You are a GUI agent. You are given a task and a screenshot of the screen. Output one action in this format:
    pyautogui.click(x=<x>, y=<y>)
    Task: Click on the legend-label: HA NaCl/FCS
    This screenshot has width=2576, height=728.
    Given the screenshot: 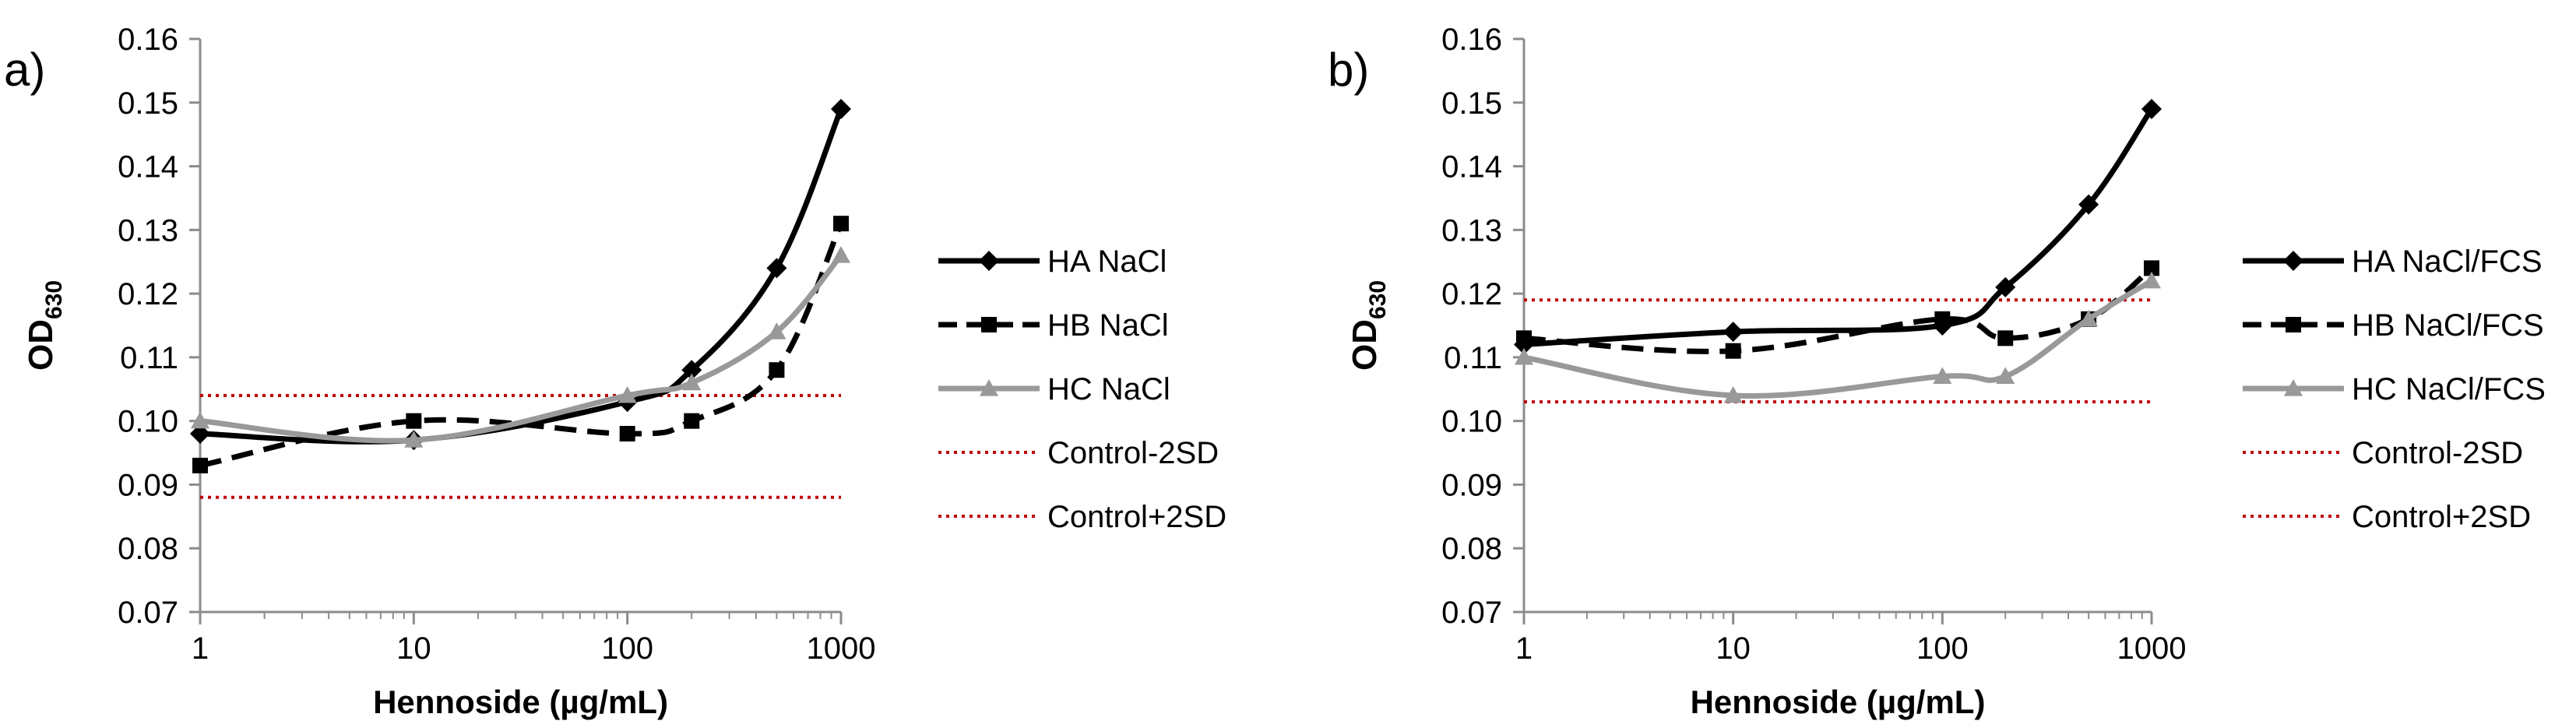 What is the action you would take?
    pyautogui.click(x=2447, y=261)
    